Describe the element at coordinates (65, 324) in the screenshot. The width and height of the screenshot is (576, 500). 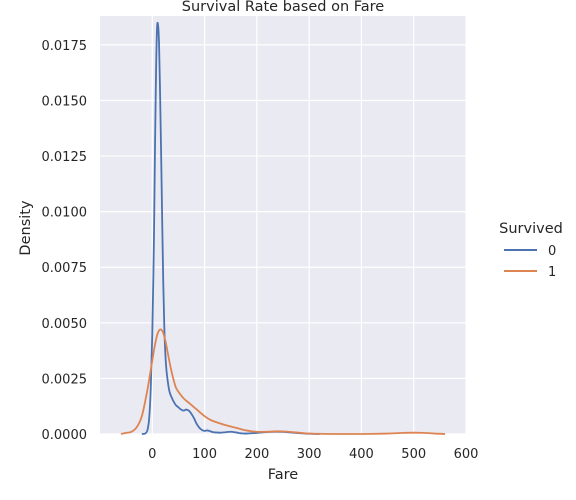
I see `y-tick-label: 0.0050` at that location.